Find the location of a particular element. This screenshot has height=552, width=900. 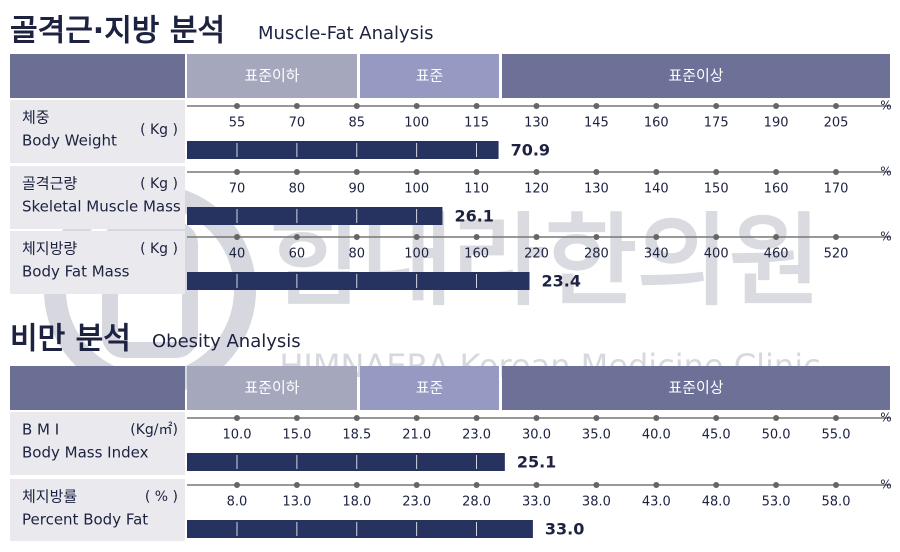

tick-label: 175 is located at coordinates (716, 123).